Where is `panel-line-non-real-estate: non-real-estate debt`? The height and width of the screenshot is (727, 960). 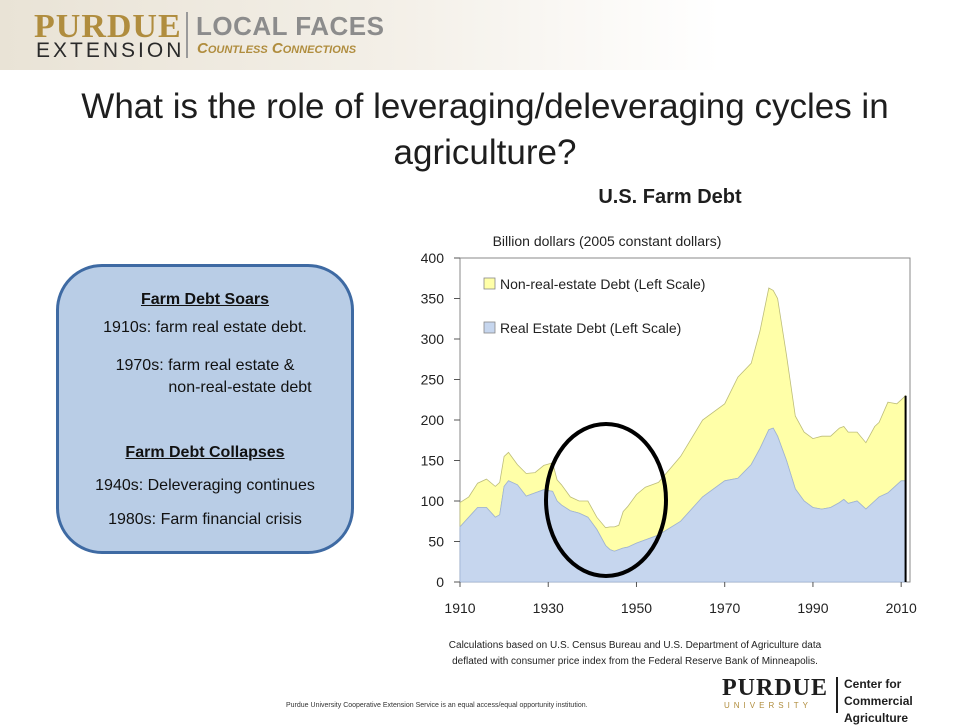
panel-line-non-real-estate: non-real-estate debt is located at coordinates (240, 387).